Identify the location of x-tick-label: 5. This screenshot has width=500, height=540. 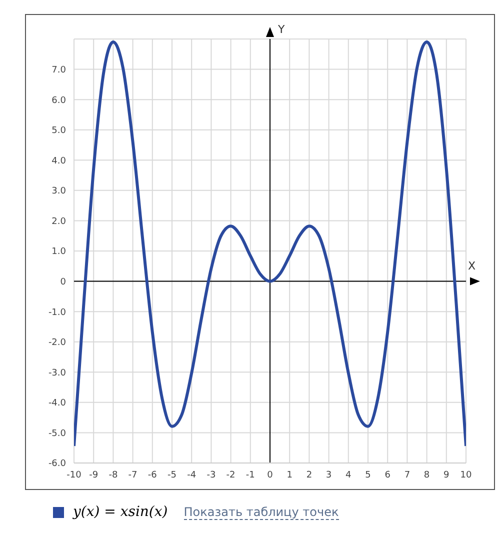
(368, 475).